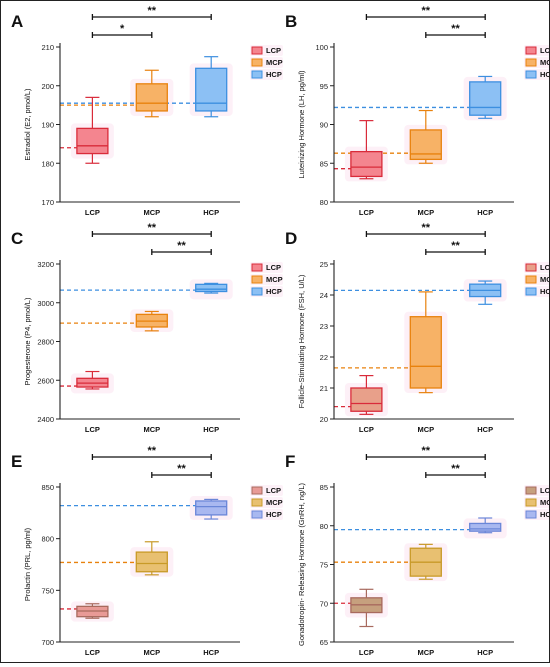  Describe the element at coordinates (324, 326) in the screenshot. I see `y-tick-label: 23` at that location.